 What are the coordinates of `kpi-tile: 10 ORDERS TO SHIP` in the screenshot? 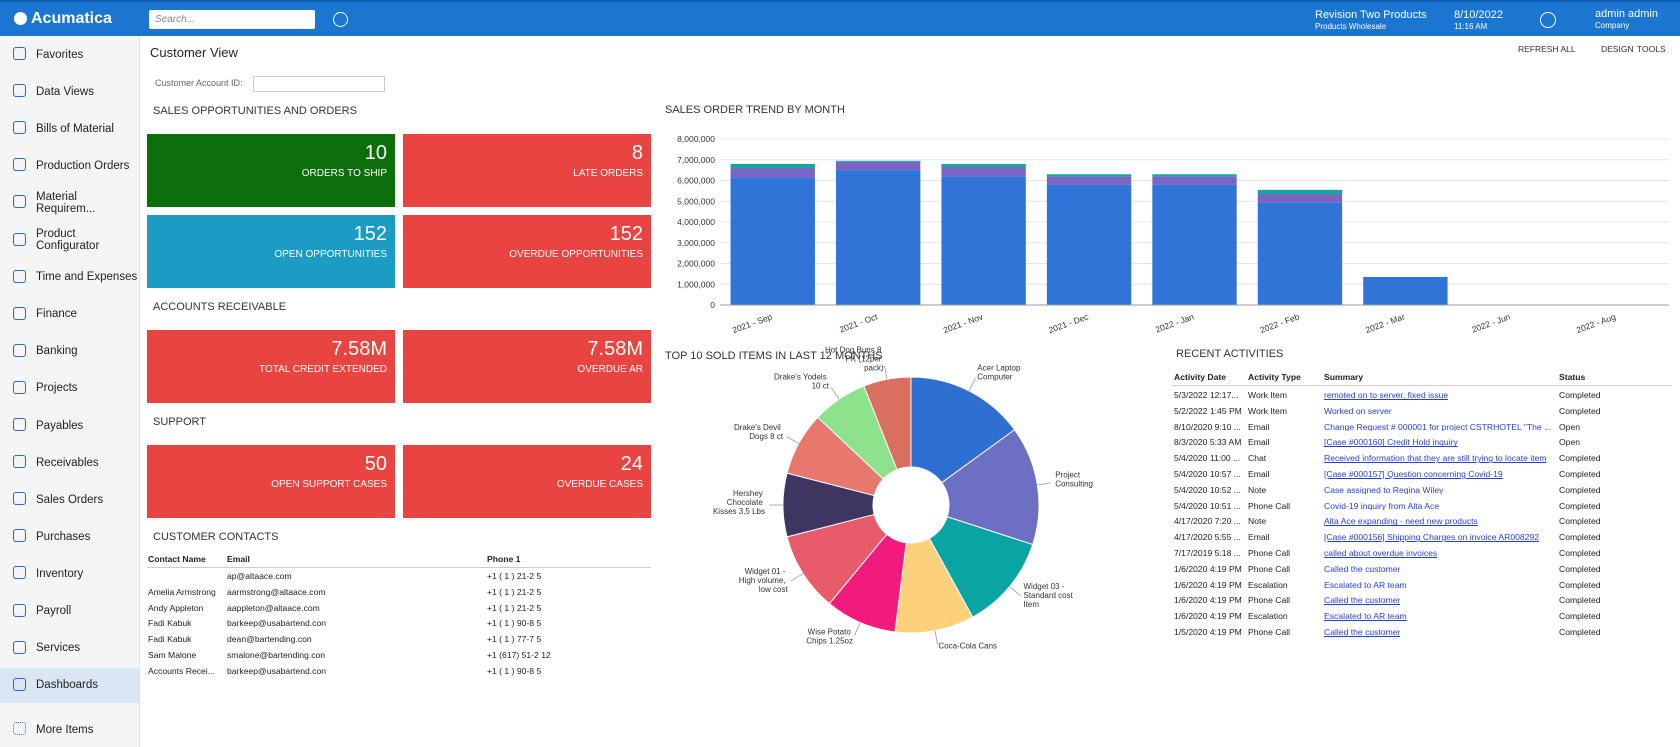 It's located at (271, 170).